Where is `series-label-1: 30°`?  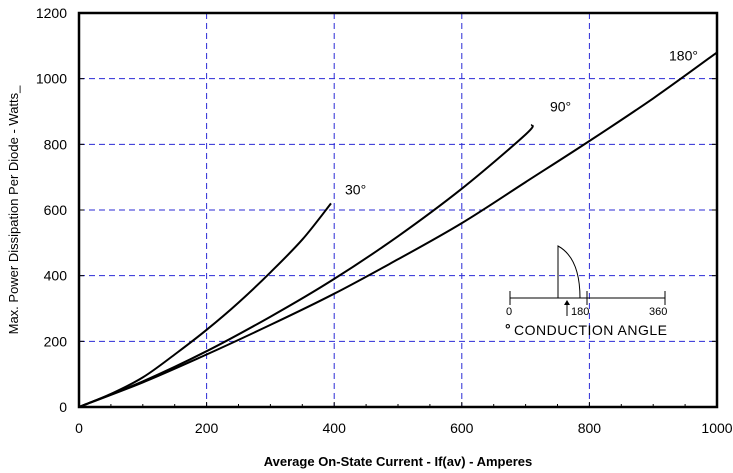
series-label-1: 30° is located at coordinates (355, 189).